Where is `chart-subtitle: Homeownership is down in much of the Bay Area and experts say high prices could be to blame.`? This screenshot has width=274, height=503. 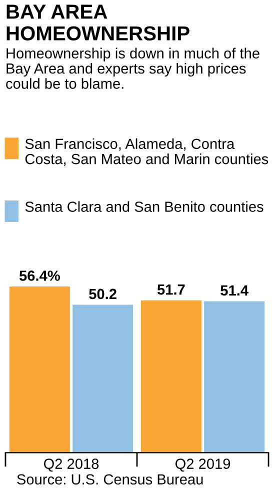
chart-subtitle: Homeownership is down in much of the Bay Area and experts say high prices could be to blame. is located at coordinates (133, 68).